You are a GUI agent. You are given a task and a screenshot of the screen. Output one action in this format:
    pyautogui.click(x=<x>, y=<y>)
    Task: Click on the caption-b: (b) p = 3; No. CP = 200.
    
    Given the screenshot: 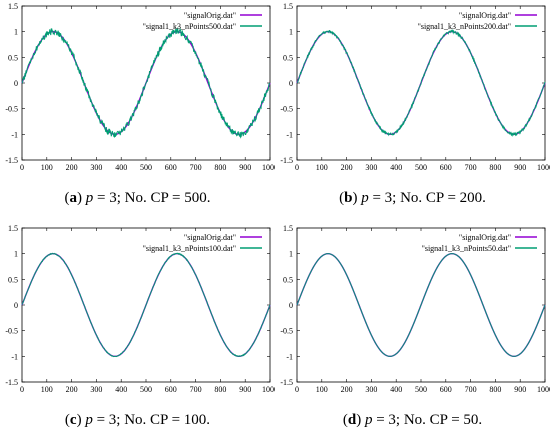 What is the action you would take?
    pyautogui.click(x=412, y=198)
    